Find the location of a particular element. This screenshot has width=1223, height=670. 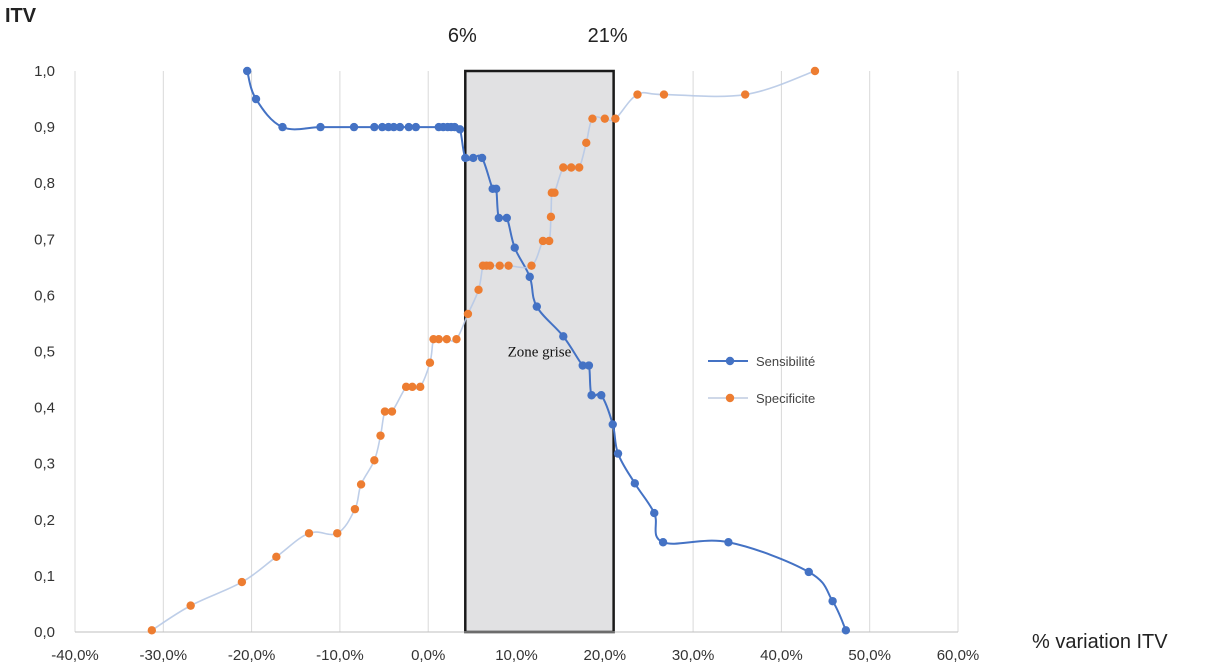

x-tick-label: -40,0% is located at coordinates (75, 655).